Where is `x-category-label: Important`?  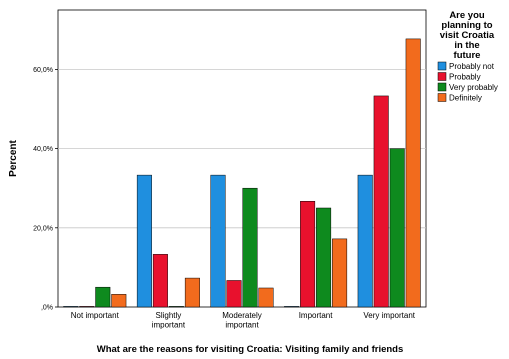
x-category-label: Important is located at coordinates (316, 315).